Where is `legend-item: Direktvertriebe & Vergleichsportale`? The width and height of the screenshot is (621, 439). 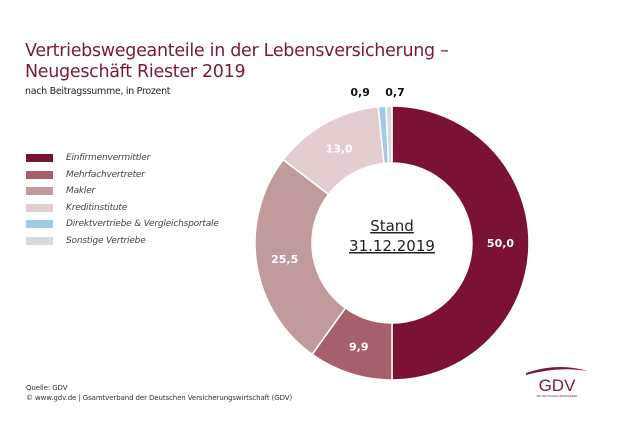 legend-item: Direktvertriebe & Vergleichsportale is located at coordinates (122, 224).